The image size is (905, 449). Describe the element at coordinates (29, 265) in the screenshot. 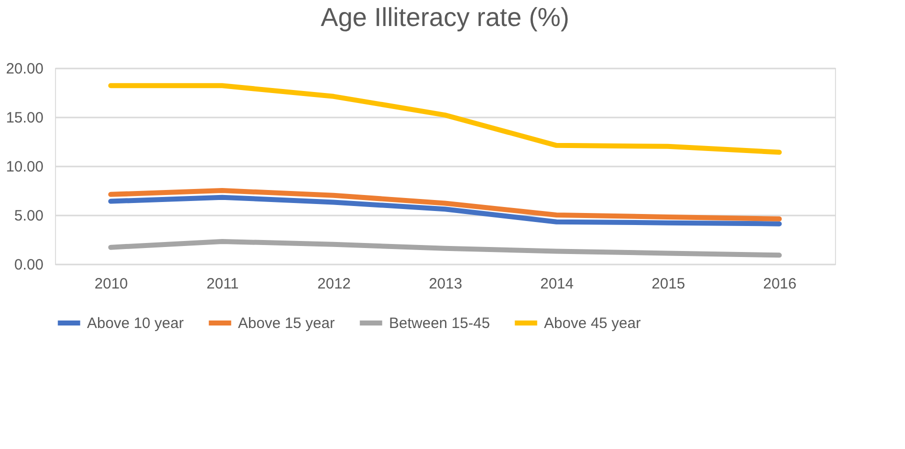

I see `y-tick-label: 0.00` at that location.